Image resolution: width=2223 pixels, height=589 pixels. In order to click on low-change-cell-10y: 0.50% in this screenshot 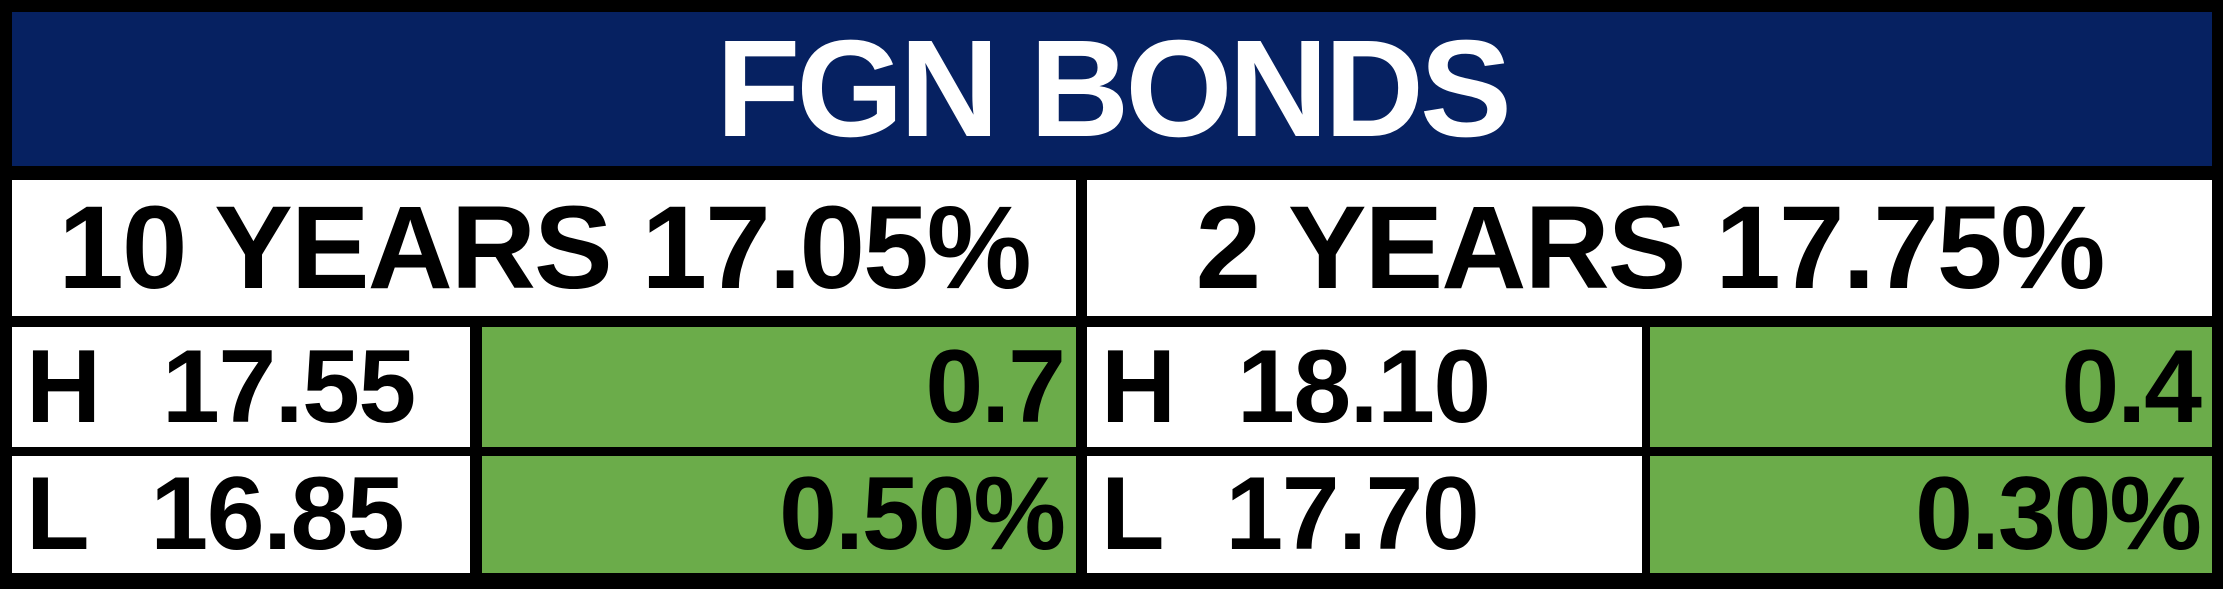, I will do `click(779, 514)`.